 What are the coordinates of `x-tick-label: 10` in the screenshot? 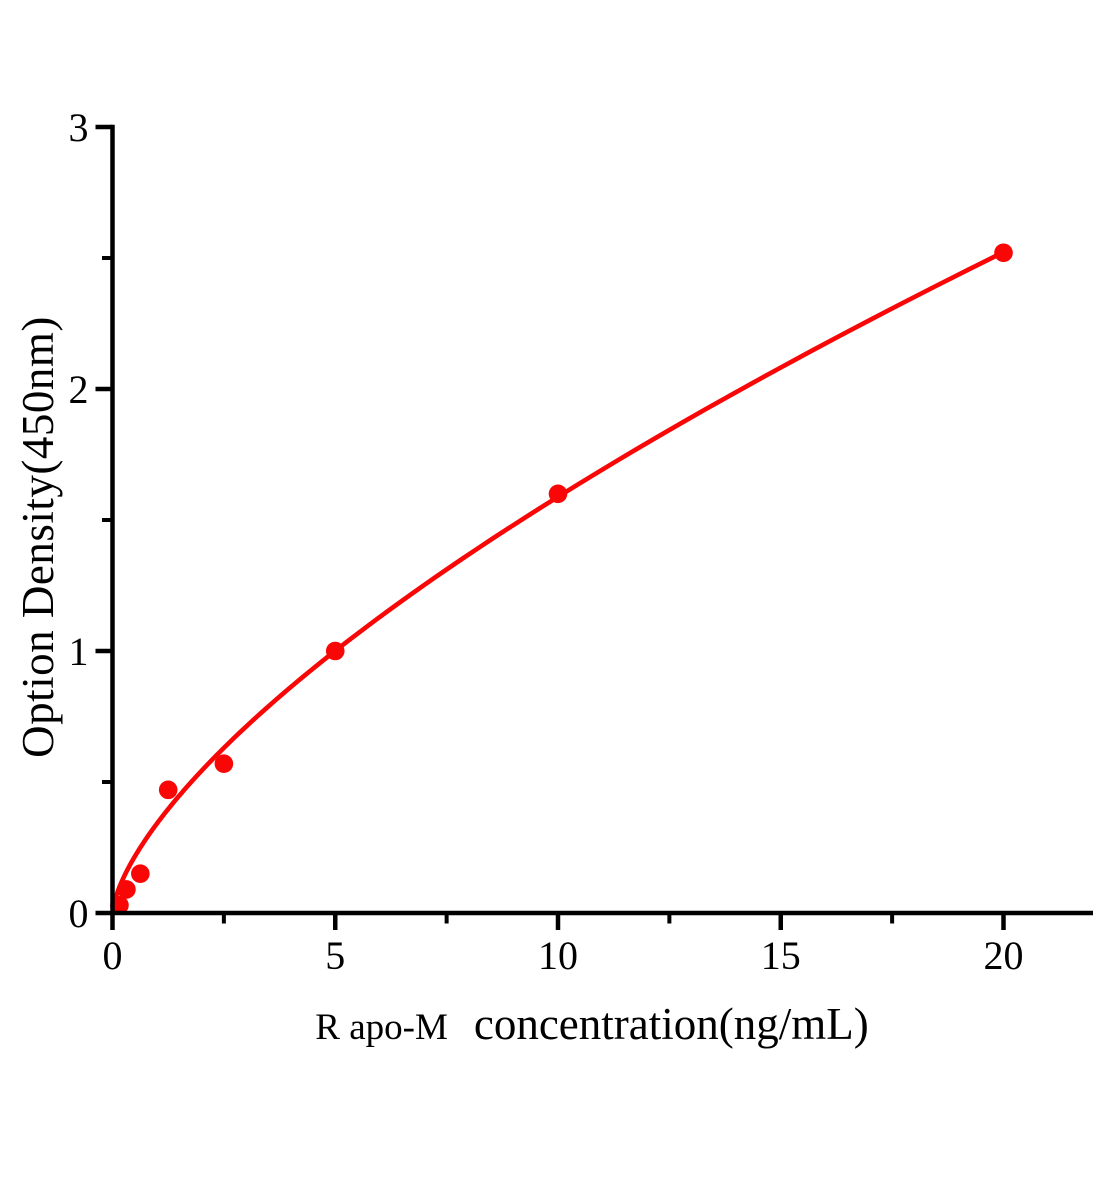 It's located at (558, 955).